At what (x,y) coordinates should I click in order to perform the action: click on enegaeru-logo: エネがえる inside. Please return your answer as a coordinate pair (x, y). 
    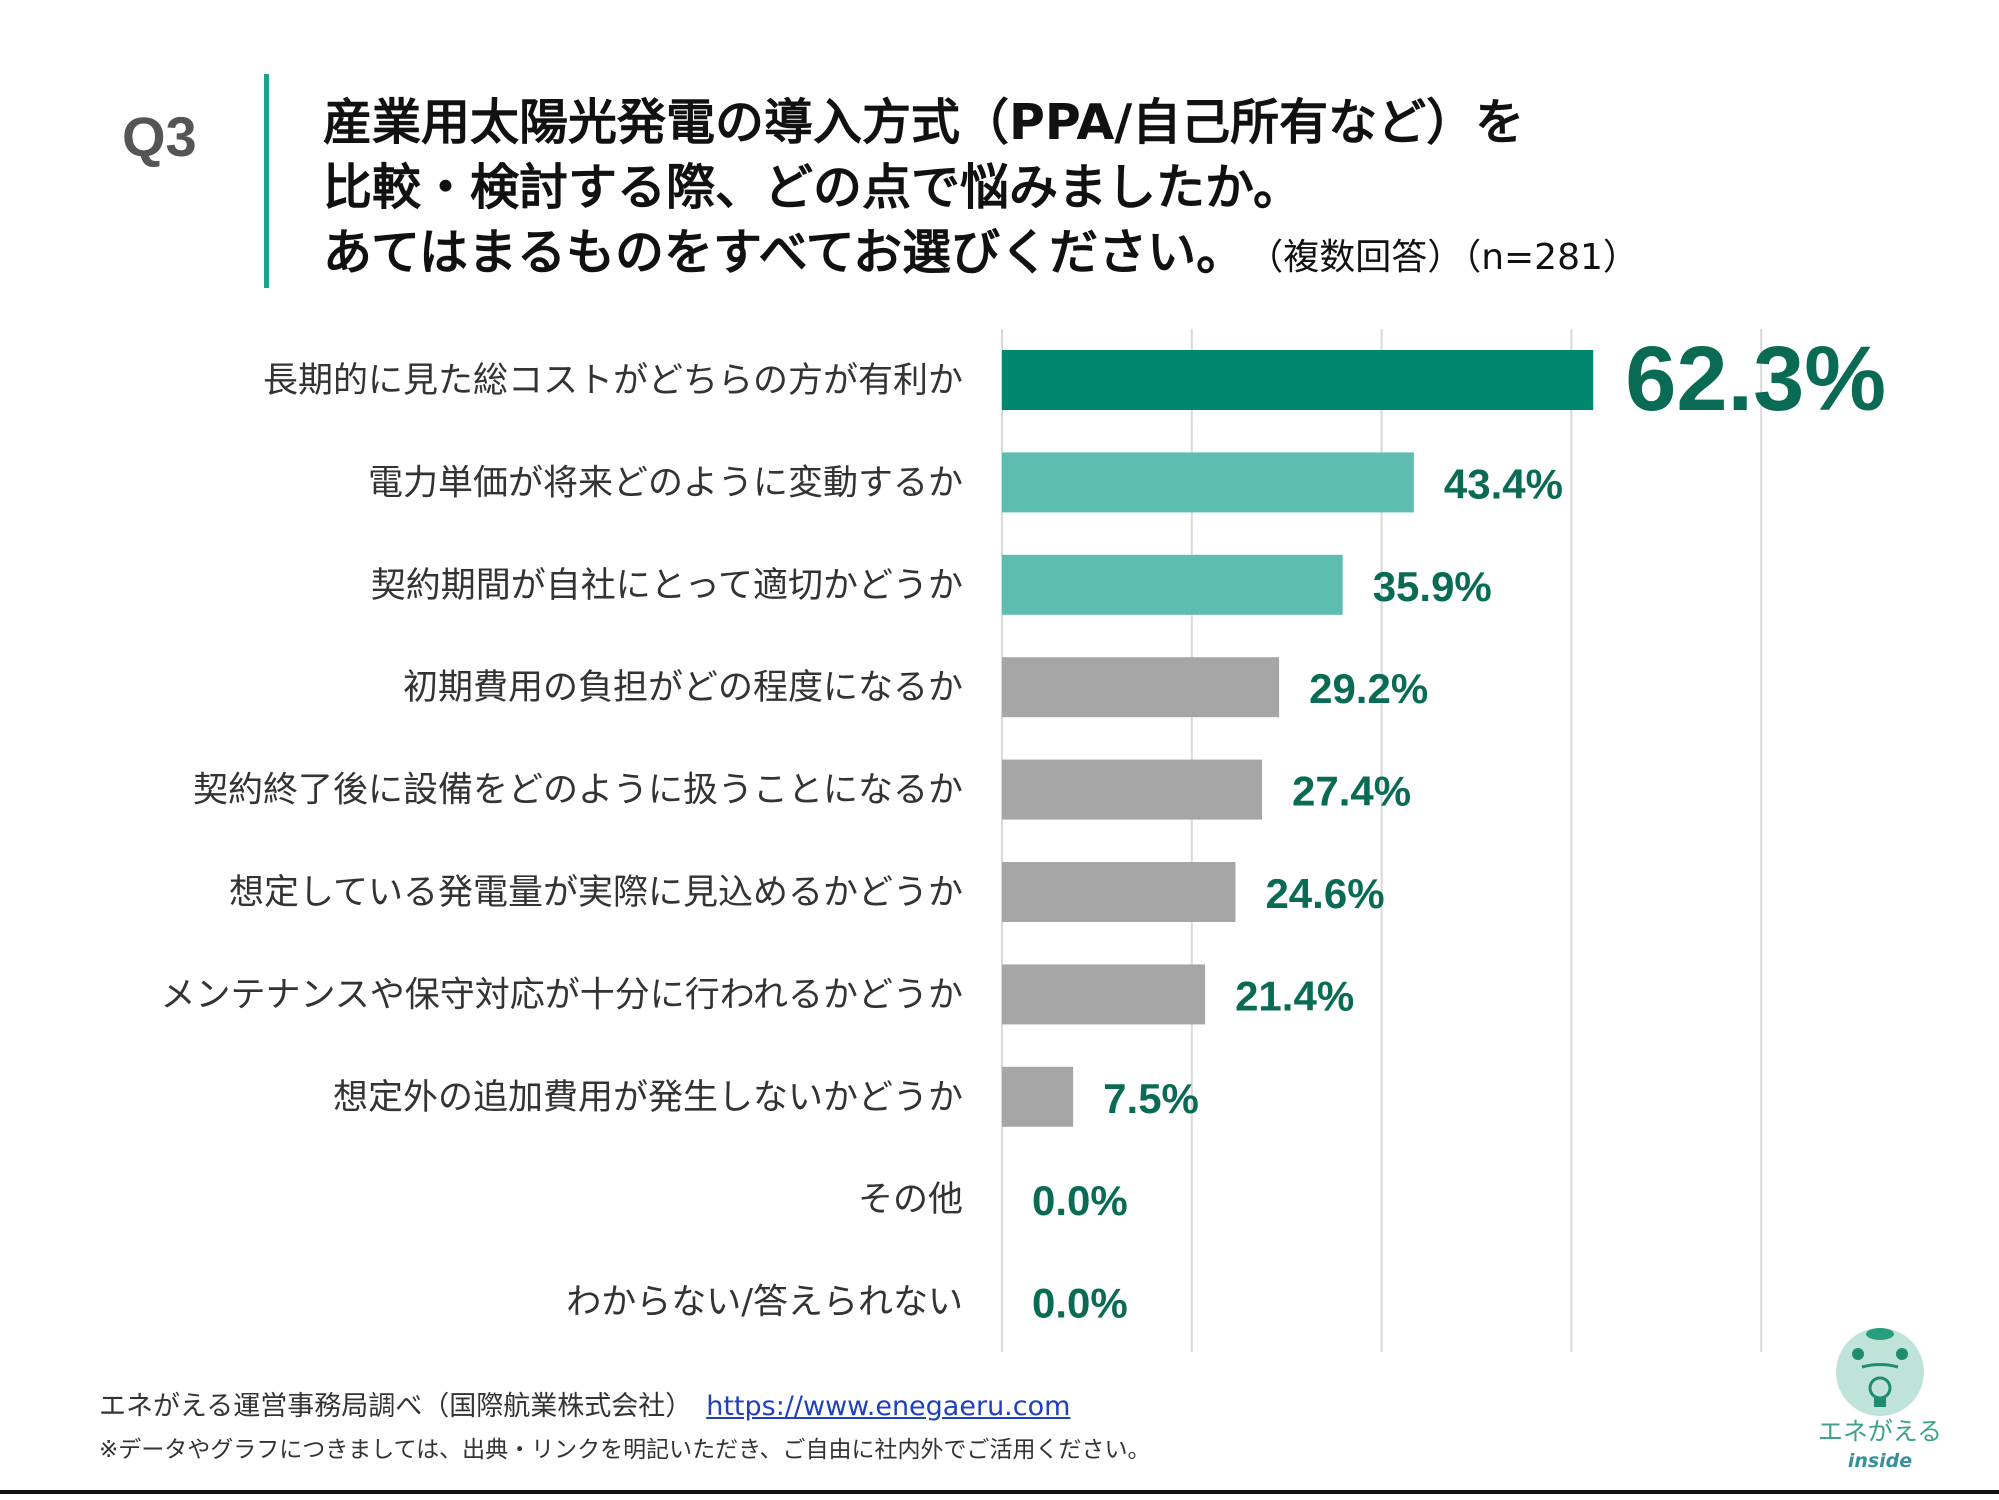
    Looking at the image, I should click on (1880, 1397).